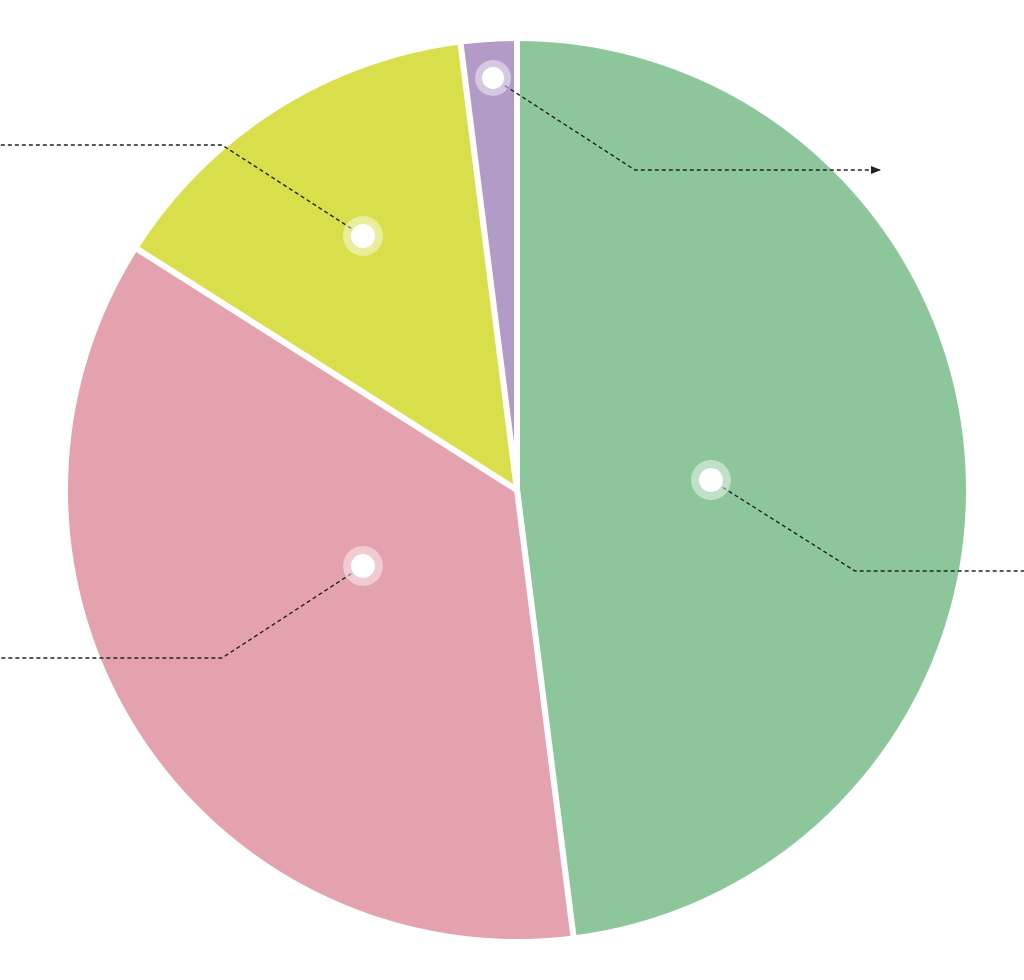 The height and width of the screenshot is (980, 1024). What do you see at coordinates (488, 264) in the screenshot?
I see `pie-slice` at bounding box center [488, 264].